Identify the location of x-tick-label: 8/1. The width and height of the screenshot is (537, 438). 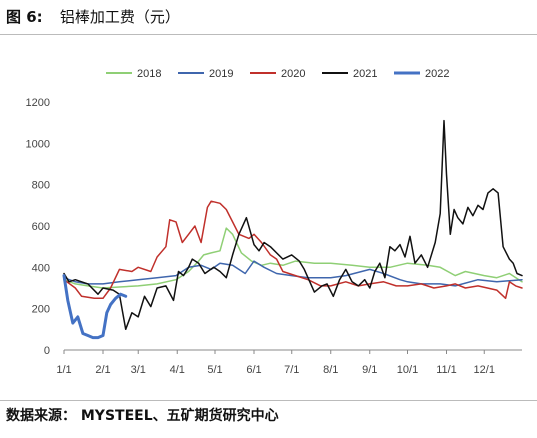
(330, 370).